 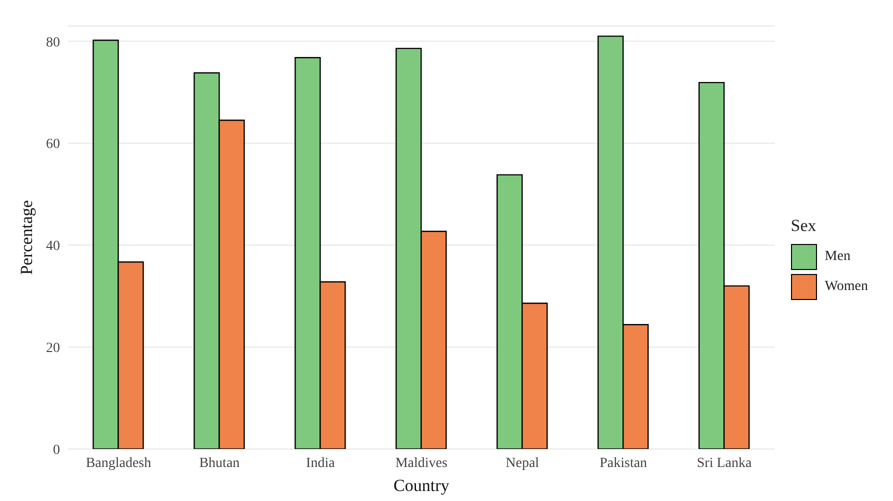 I want to click on legend-title: Sex, so click(x=804, y=226).